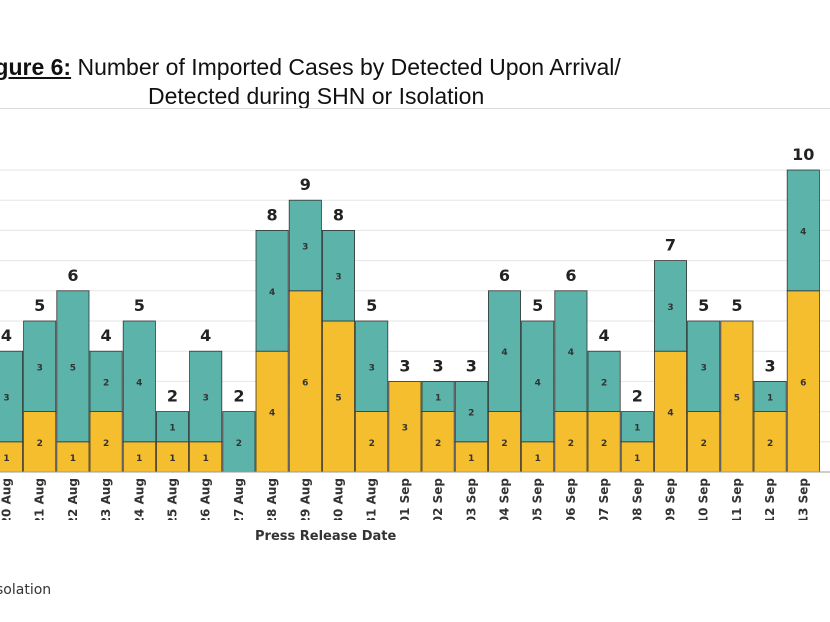 The height and width of the screenshot is (622, 830). I want to click on x-tick-label: 31 Aug, so click(372, 499).